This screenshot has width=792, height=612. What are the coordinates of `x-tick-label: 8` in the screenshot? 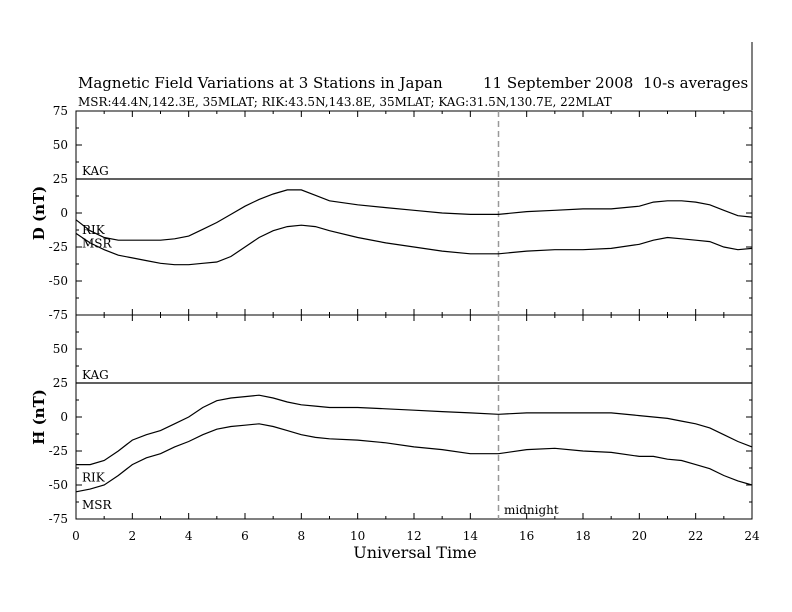 It's located at (302, 536).